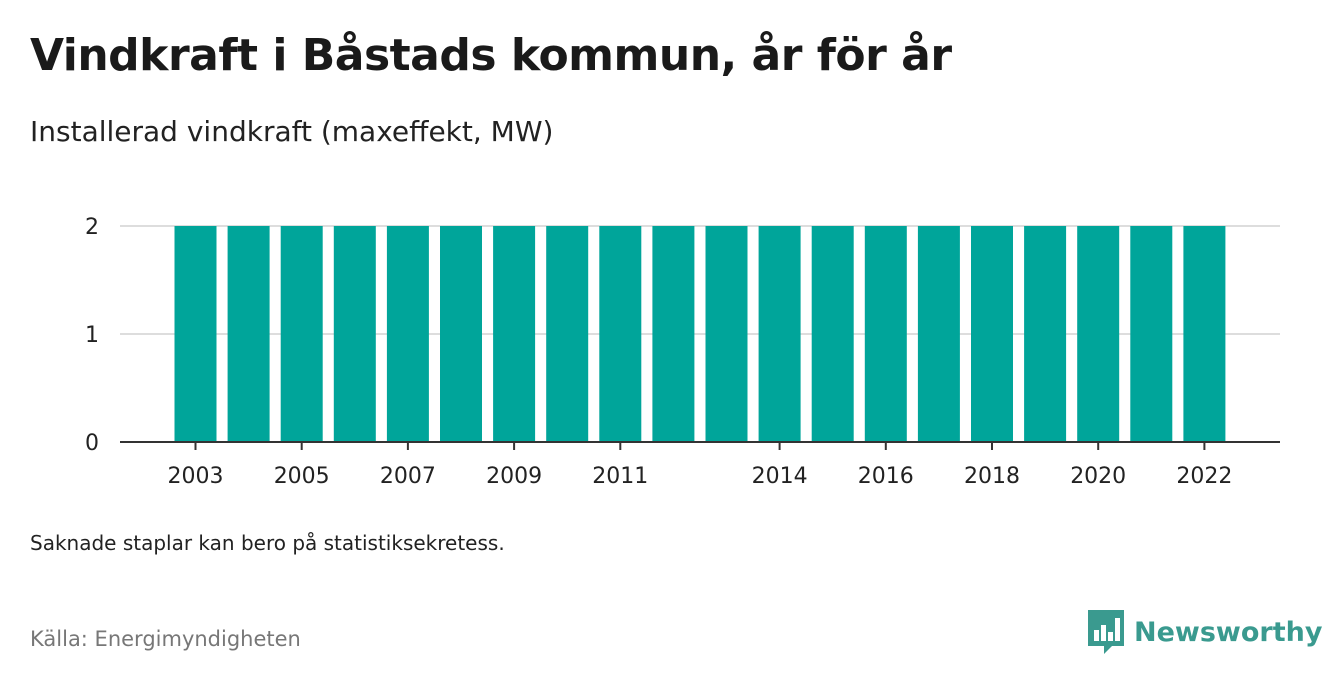 The width and height of the screenshot is (1340, 685). I want to click on bar-2005, so click(301, 334).